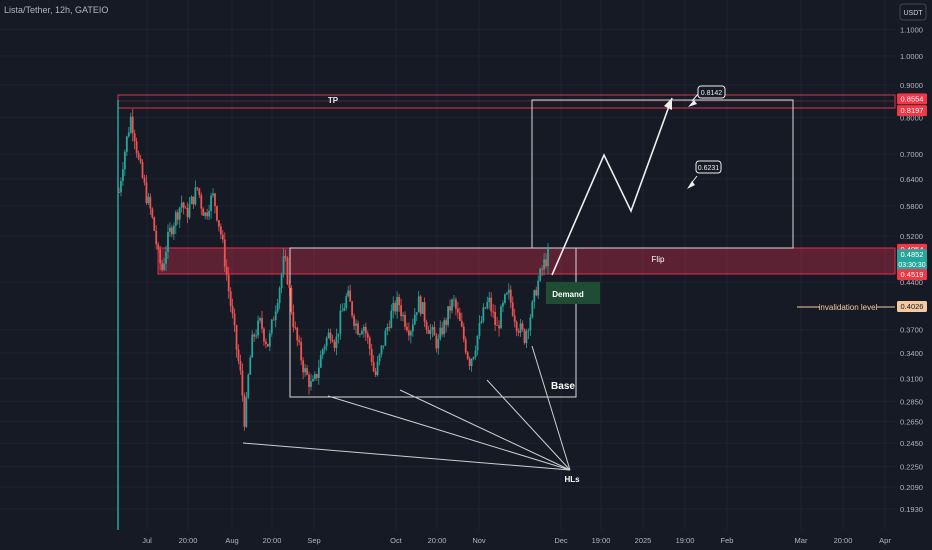 This screenshot has height=550, width=932. Describe the element at coordinates (911, 378) in the screenshot. I see `y-tick-label: 0.3100` at that location.